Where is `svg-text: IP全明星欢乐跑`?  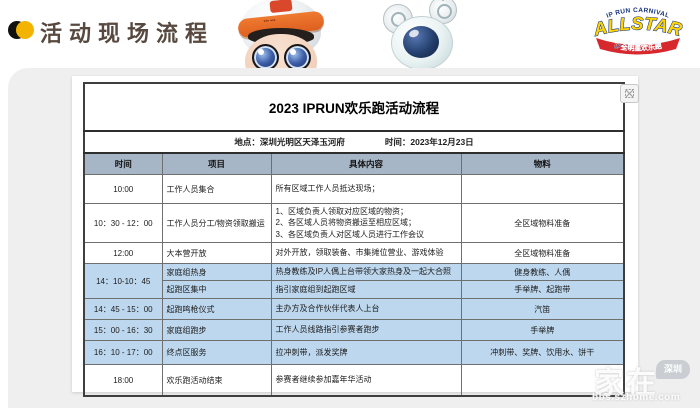 svg-text: IP全明星欢乐跑 is located at coordinates (638, 46).